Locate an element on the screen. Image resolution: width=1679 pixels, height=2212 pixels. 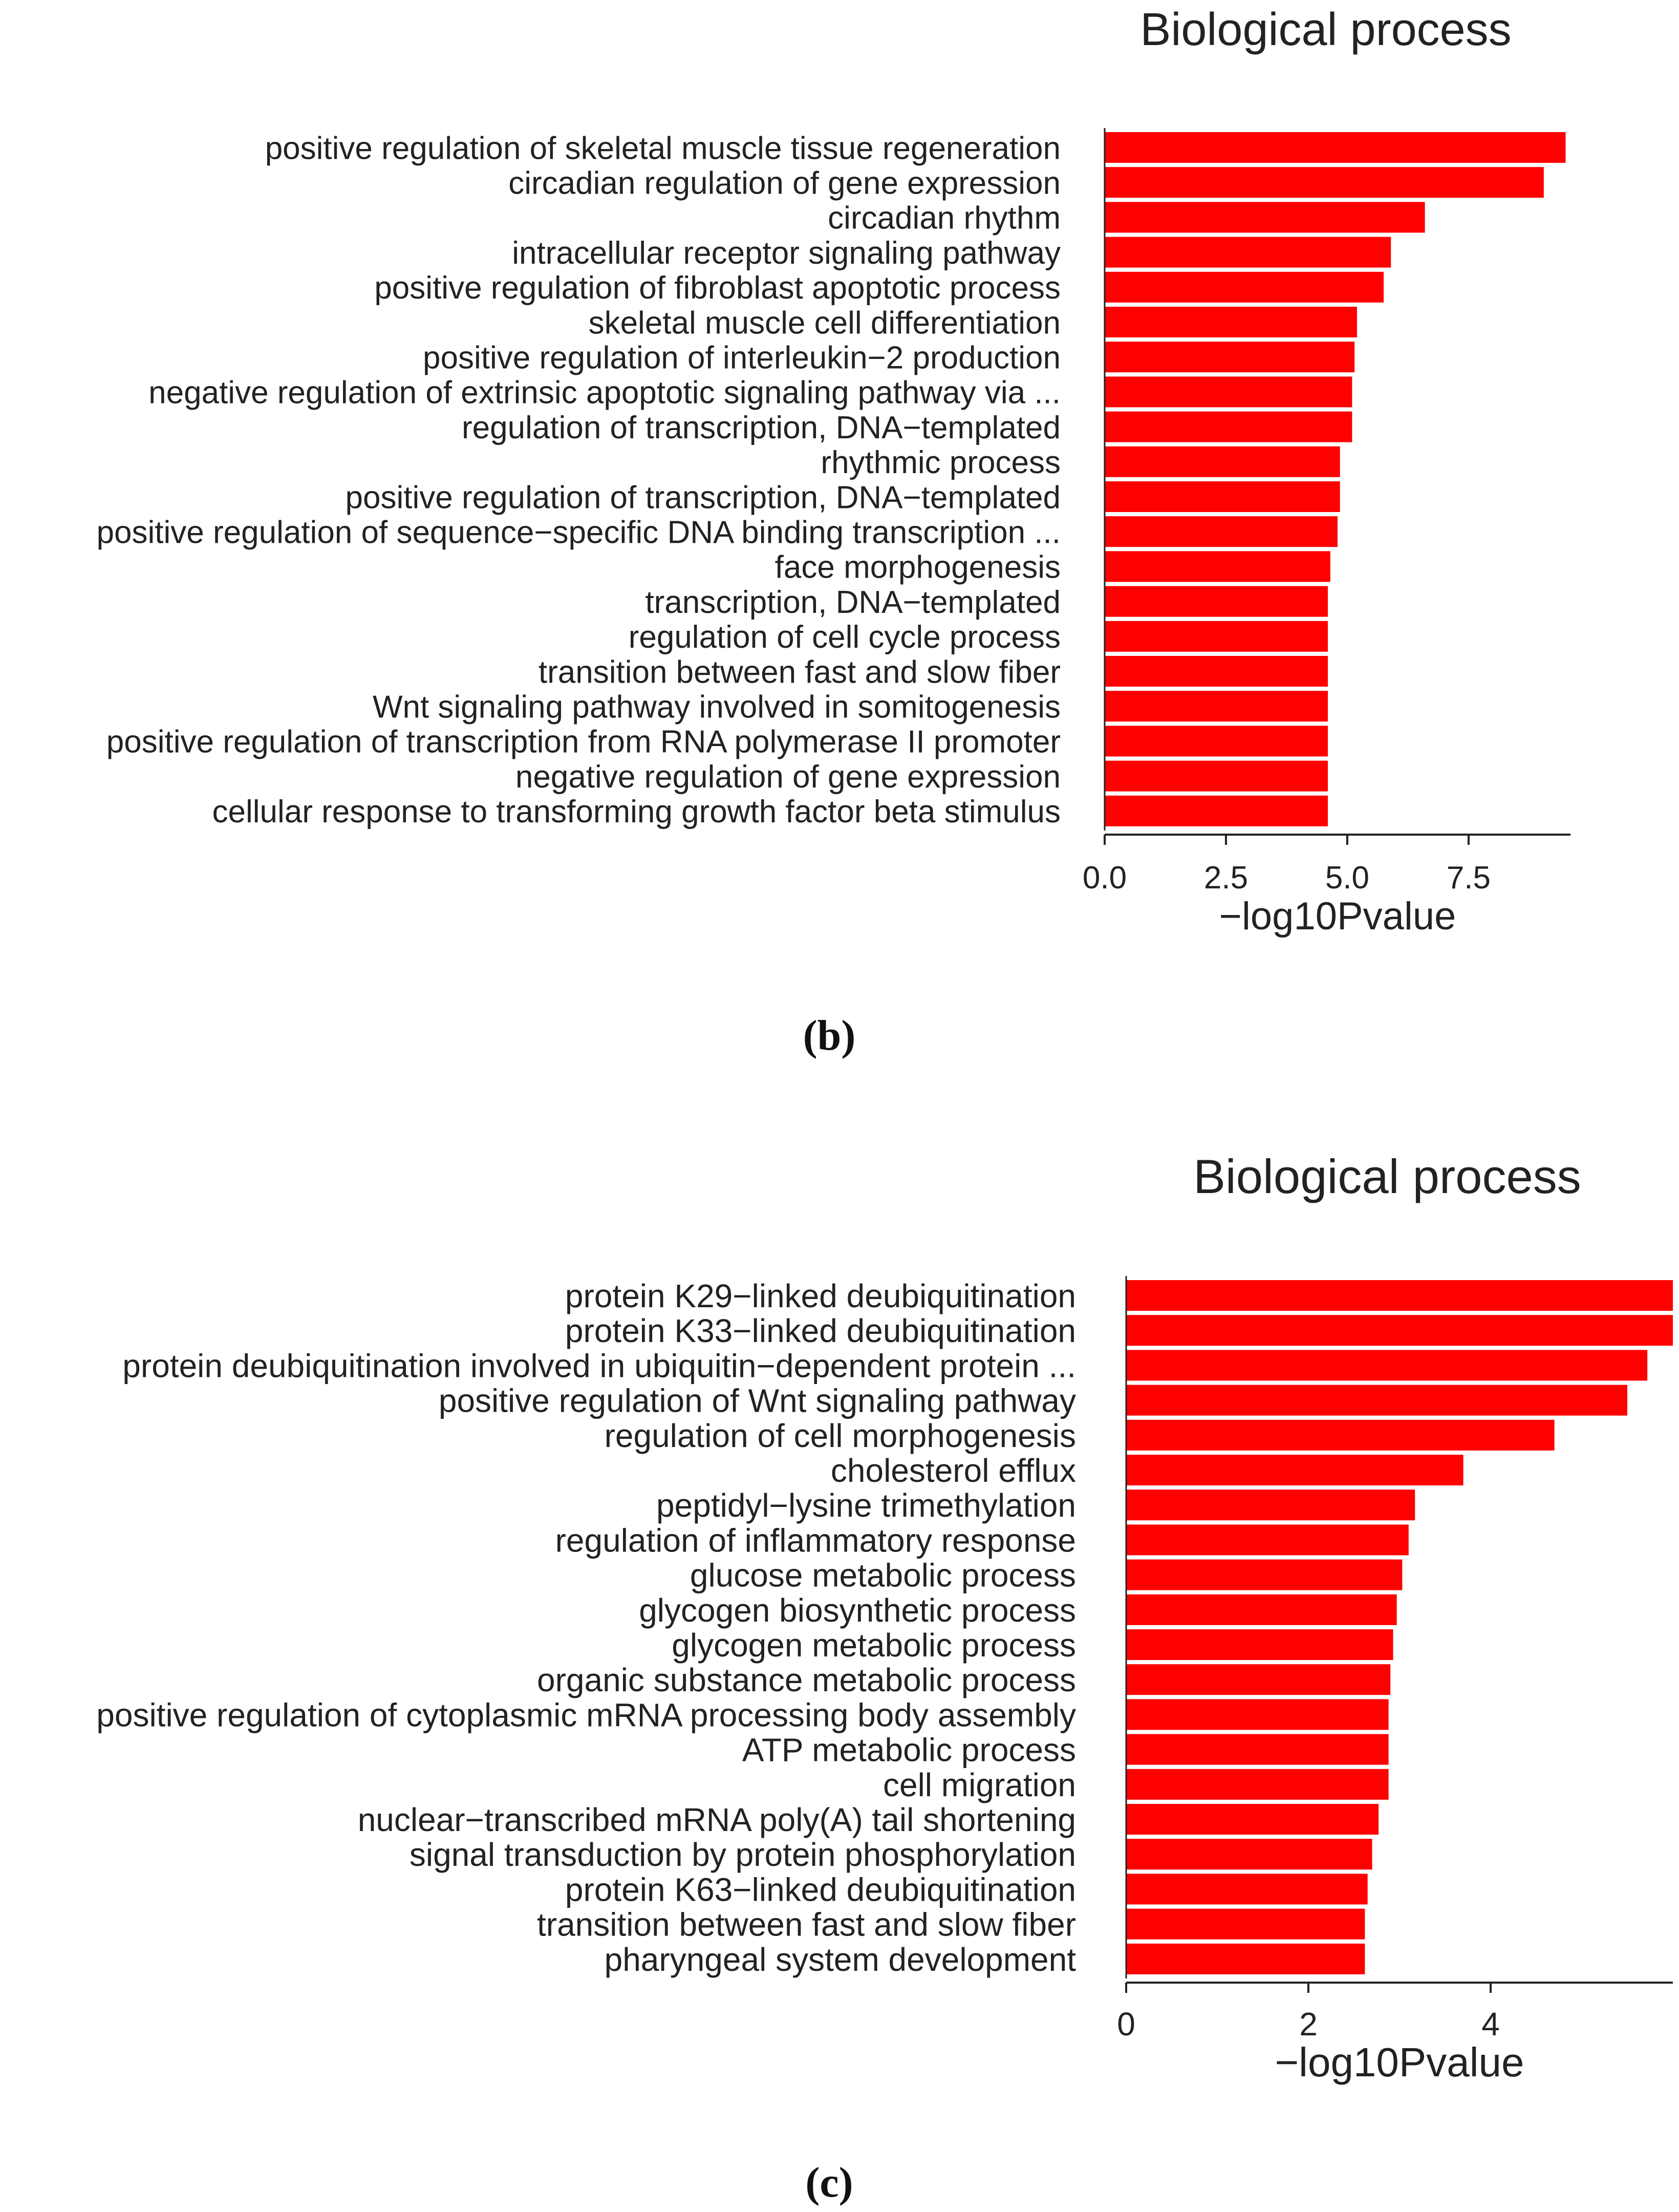
panel-label: (c) is located at coordinates (829, 2183).